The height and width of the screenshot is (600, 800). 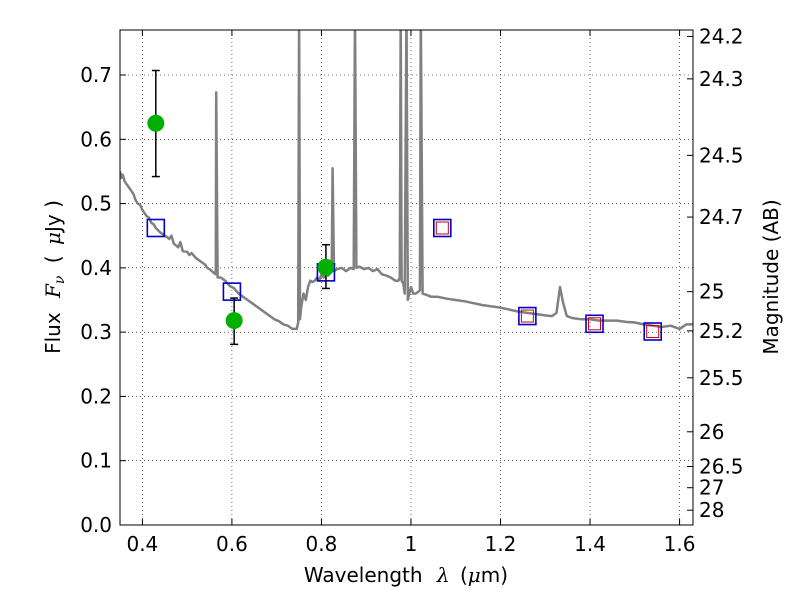 I want to click on mag-tick-label: 24.3, so click(x=721, y=79).